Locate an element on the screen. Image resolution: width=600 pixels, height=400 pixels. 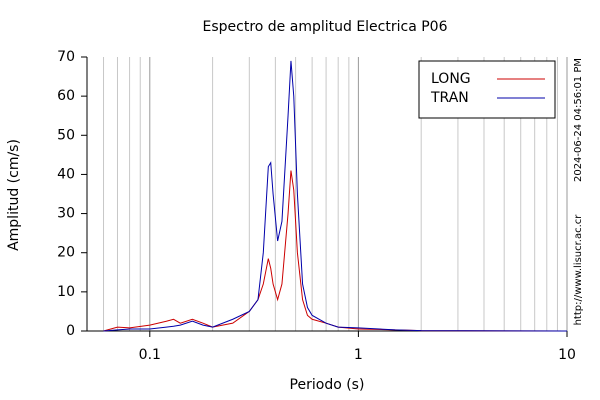
legend-label: TRAN is located at coordinates (449, 98).